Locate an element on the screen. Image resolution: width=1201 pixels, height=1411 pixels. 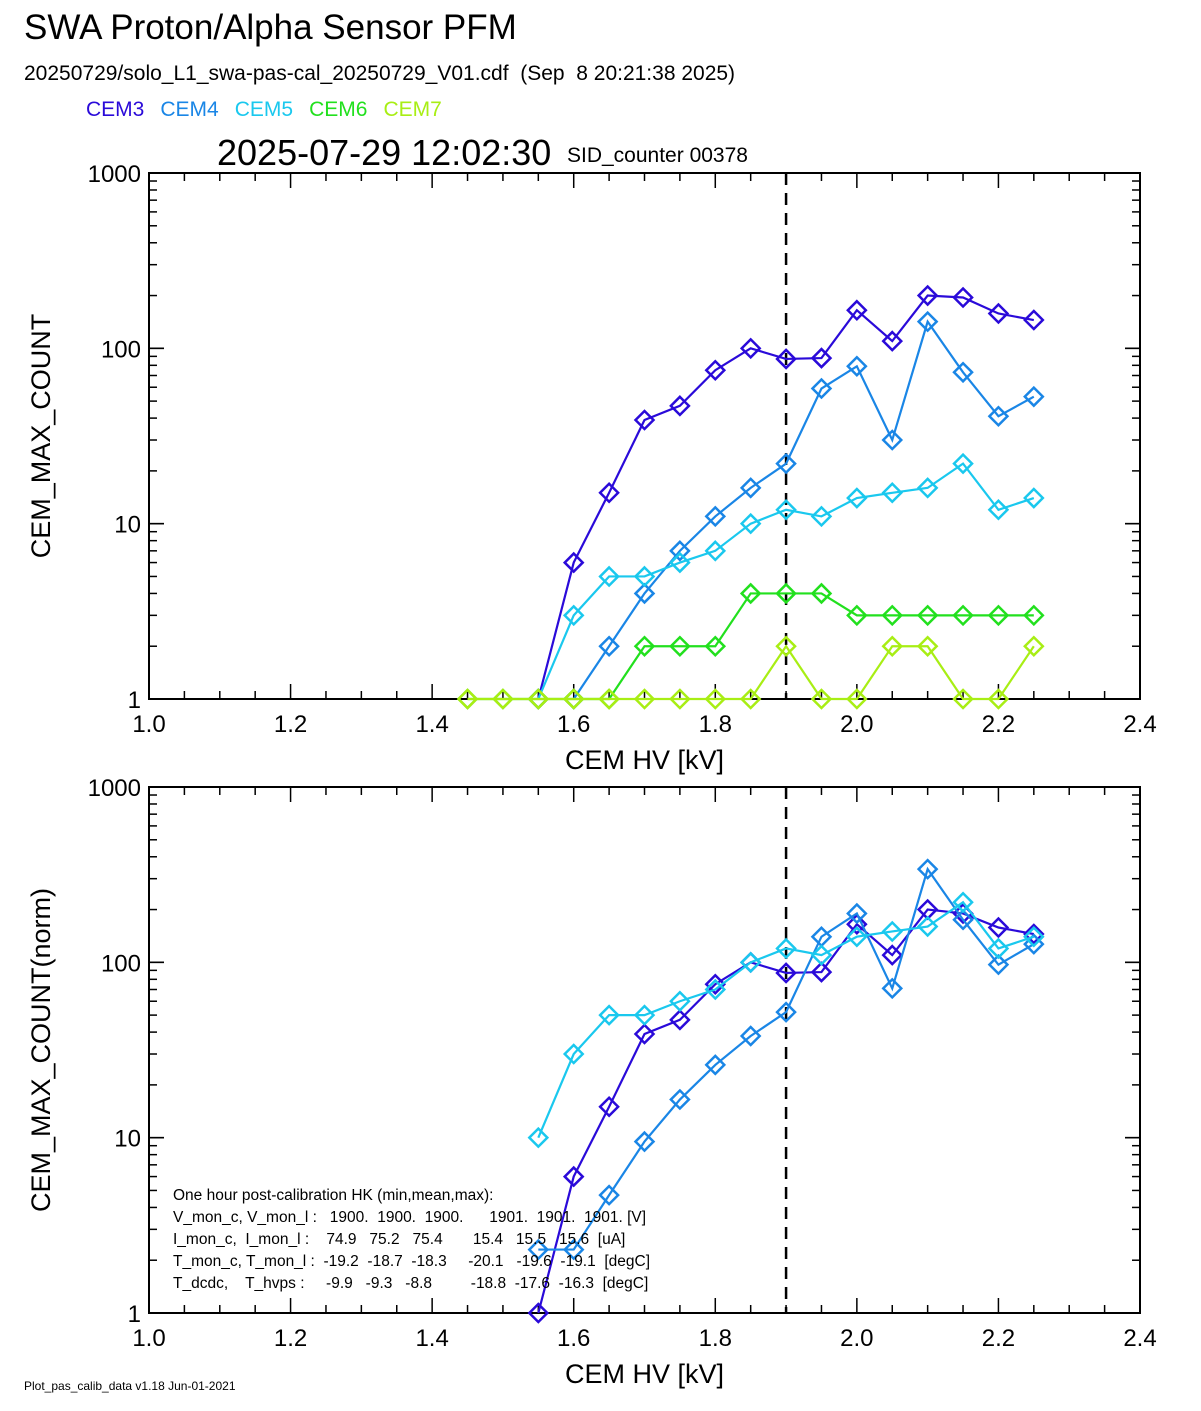
legend: CEM3 CEM4 CEM5 CEM6 CEM7 is located at coordinates (272, 110).